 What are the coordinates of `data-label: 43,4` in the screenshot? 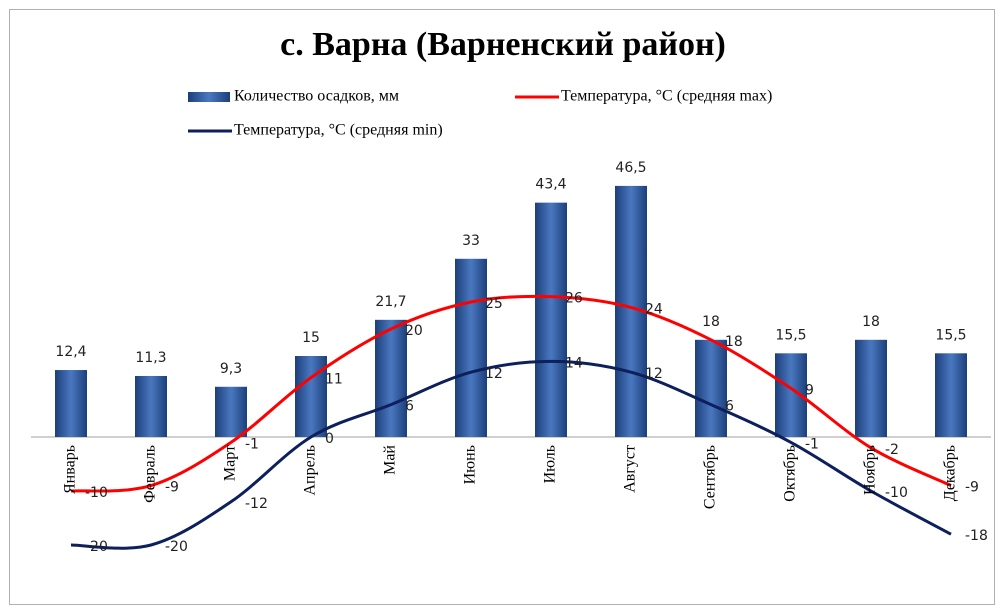 It's located at (550, 185).